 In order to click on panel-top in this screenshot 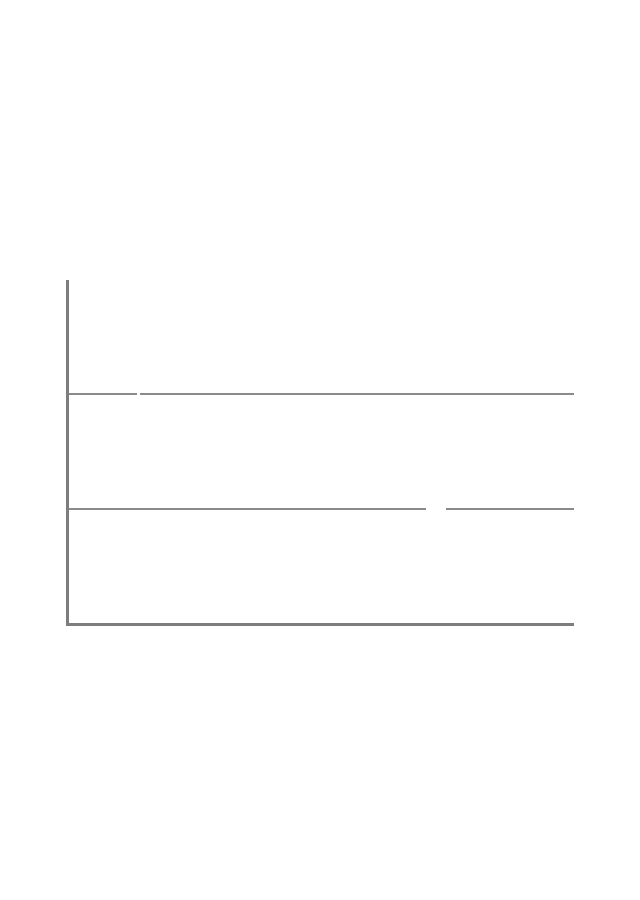, I will do `click(321, 337)`.